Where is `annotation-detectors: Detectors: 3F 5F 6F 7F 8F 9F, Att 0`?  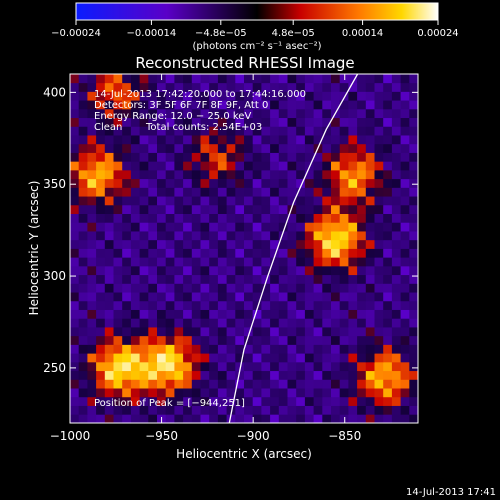 annotation-detectors: Detectors: 3F 5F 6F 7F 8F 9F, Att 0 is located at coordinates (181, 105).